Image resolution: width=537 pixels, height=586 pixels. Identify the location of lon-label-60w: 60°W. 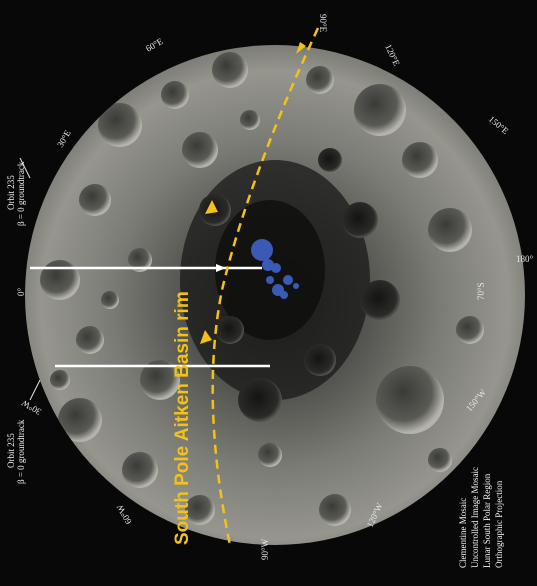
(123, 514).